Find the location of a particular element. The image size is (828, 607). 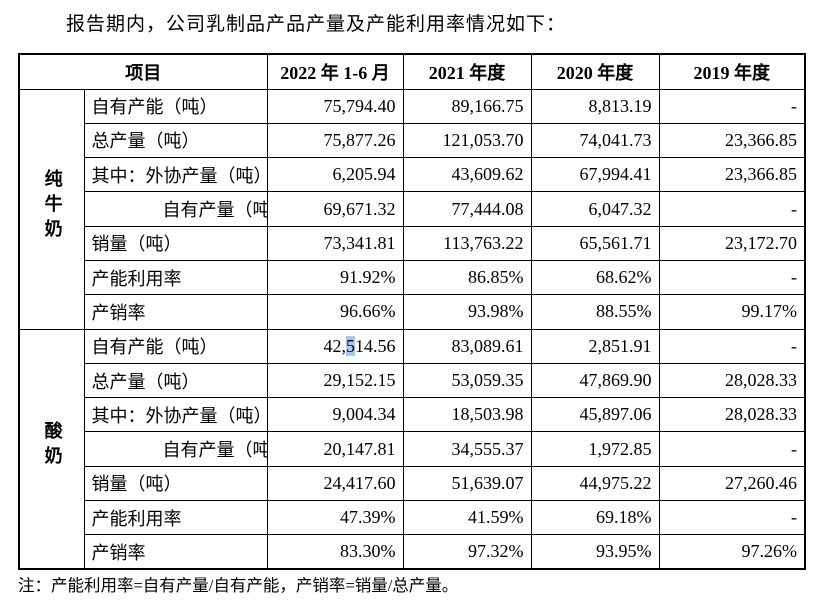

table-row: 产销率 96.66% 93.98% 88.55% 99.17% is located at coordinates (412, 312).